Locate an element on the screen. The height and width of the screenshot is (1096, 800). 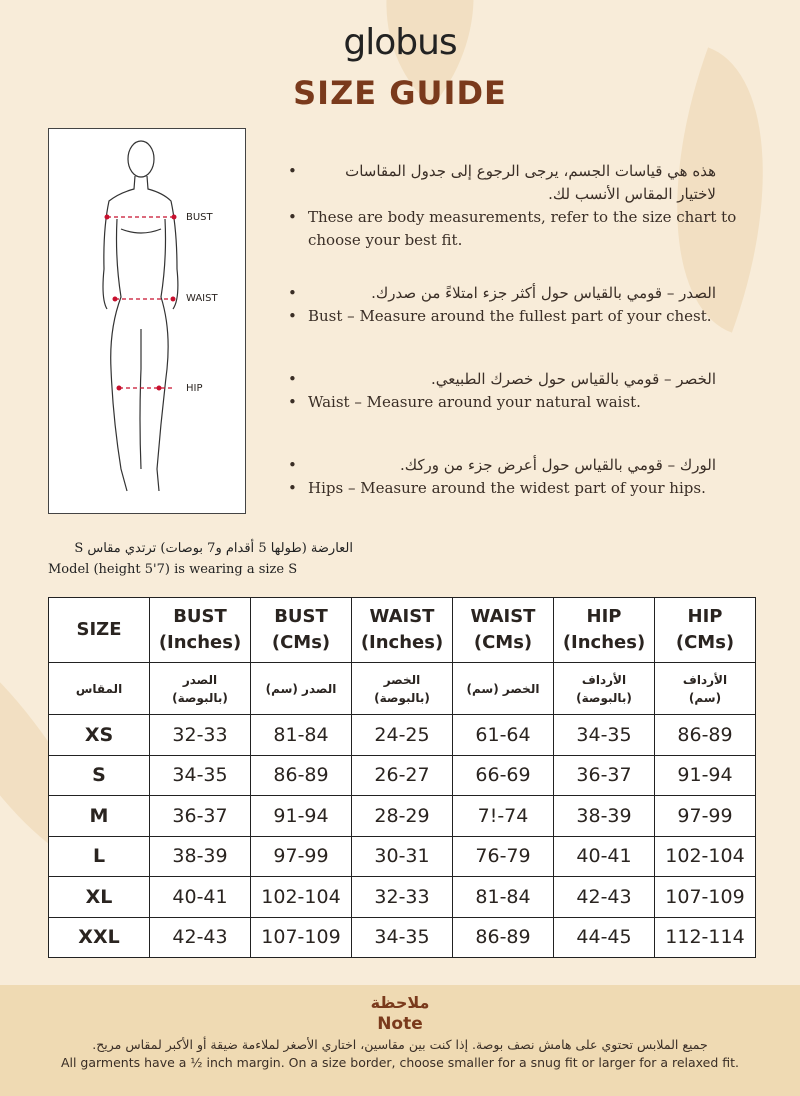
column-header: WAIST (Inches) is located at coordinates (402, 630).